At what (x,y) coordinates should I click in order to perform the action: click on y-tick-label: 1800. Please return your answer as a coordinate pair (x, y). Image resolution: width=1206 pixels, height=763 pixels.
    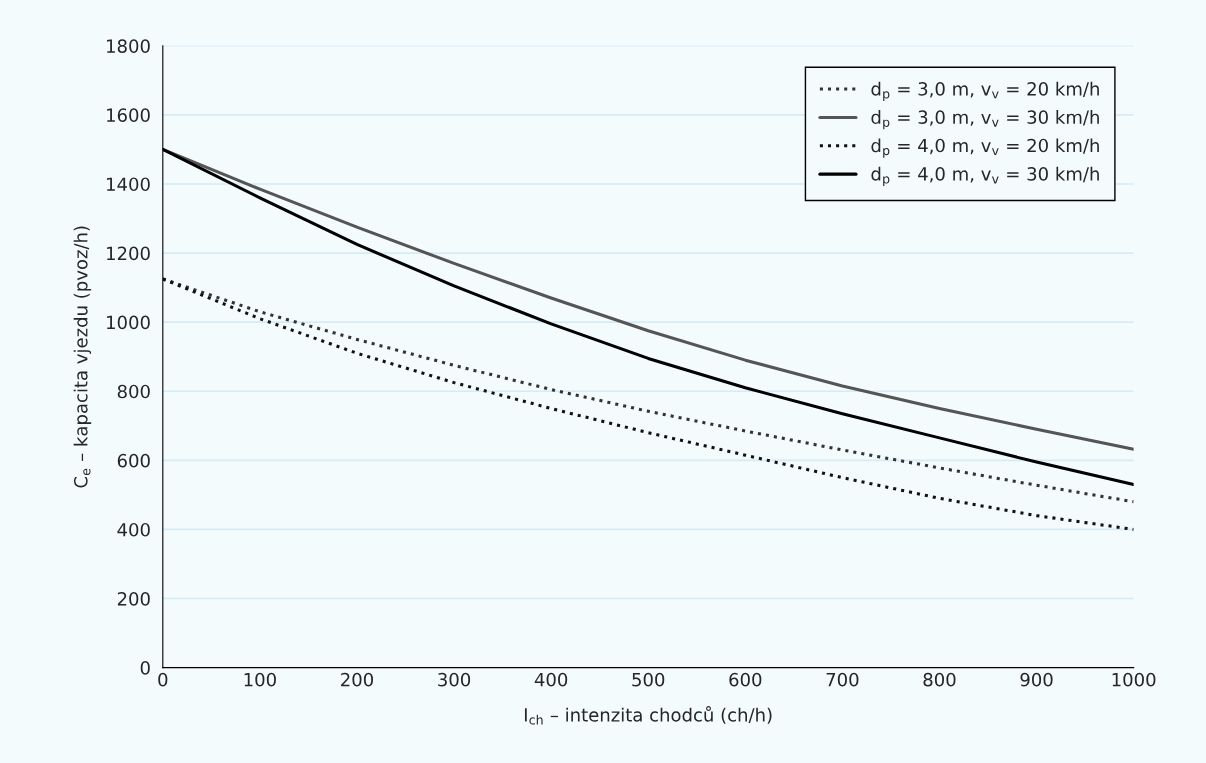
    Looking at the image, I should click on (128, 46).